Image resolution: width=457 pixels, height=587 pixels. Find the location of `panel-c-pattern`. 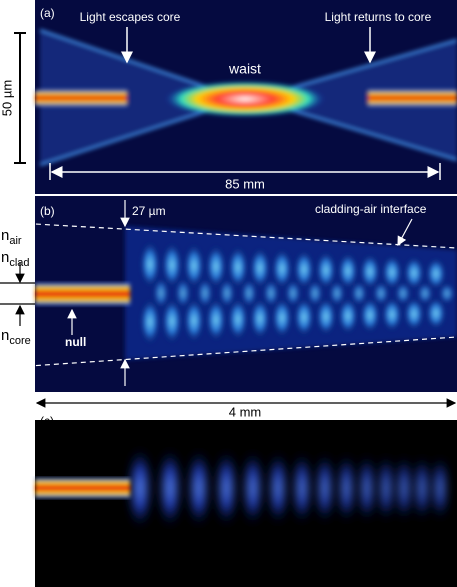

panel-c-pattern is located at coordinates (287, 488).